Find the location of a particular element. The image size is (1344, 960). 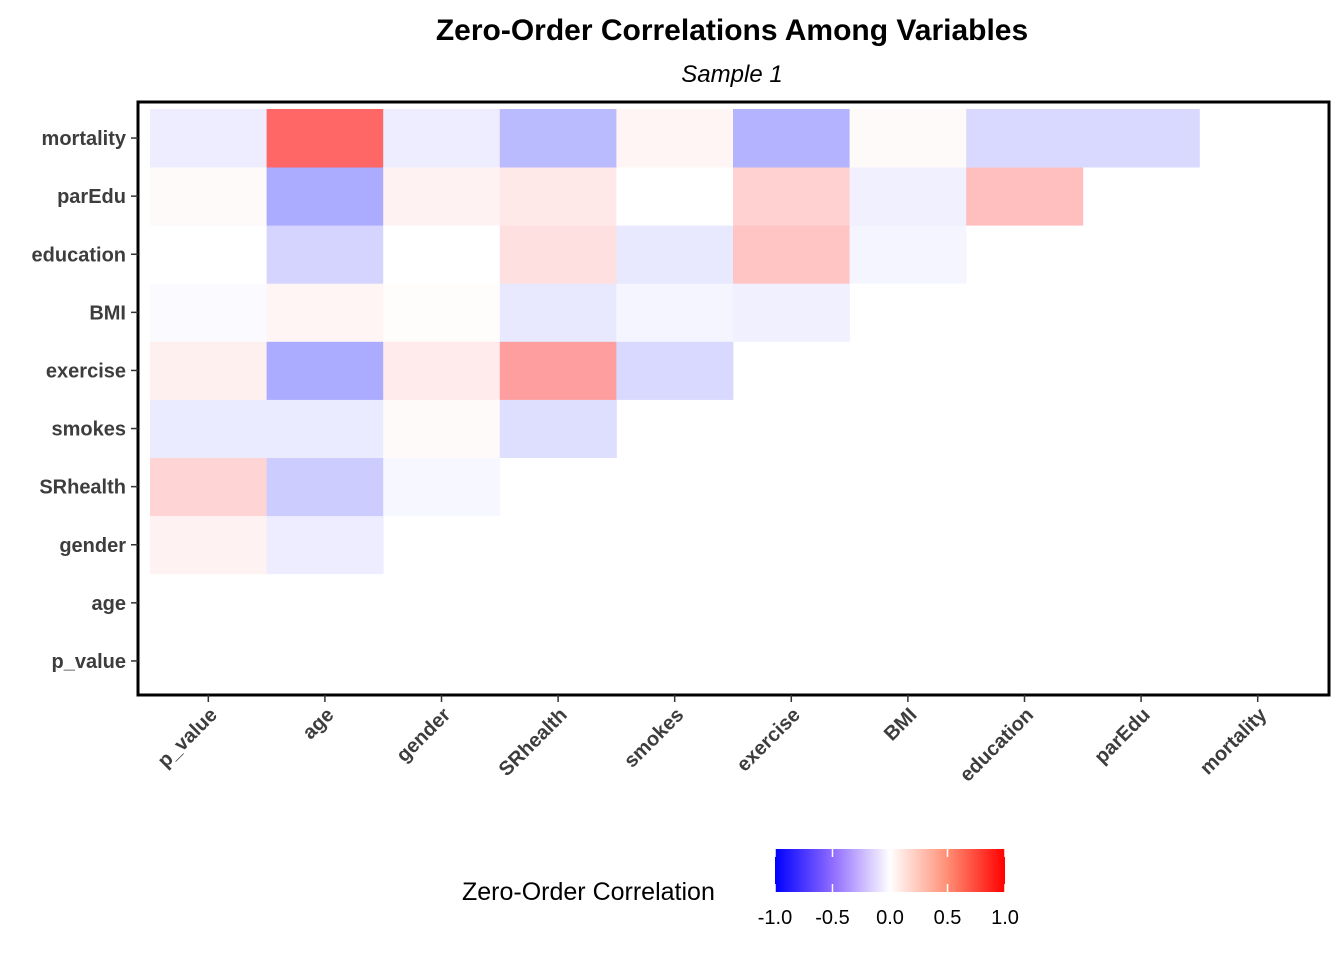

y-tick-label-mortality: mortality is located at coordinates (84, 139).